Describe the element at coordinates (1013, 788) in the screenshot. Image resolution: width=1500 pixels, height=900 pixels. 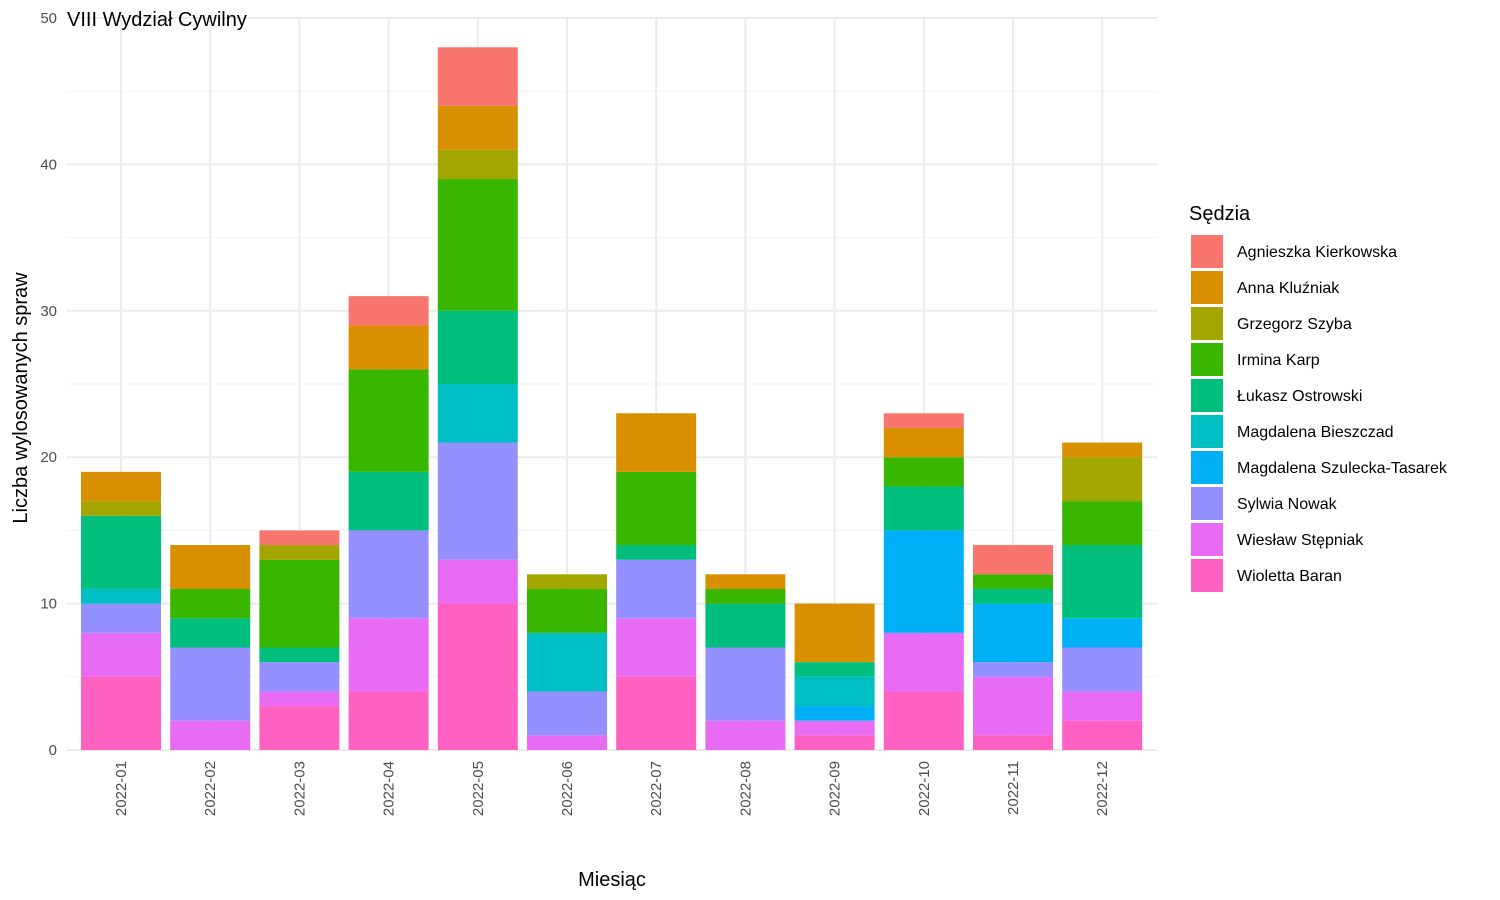
I see `x-tick-label: 2022-11` at that location.